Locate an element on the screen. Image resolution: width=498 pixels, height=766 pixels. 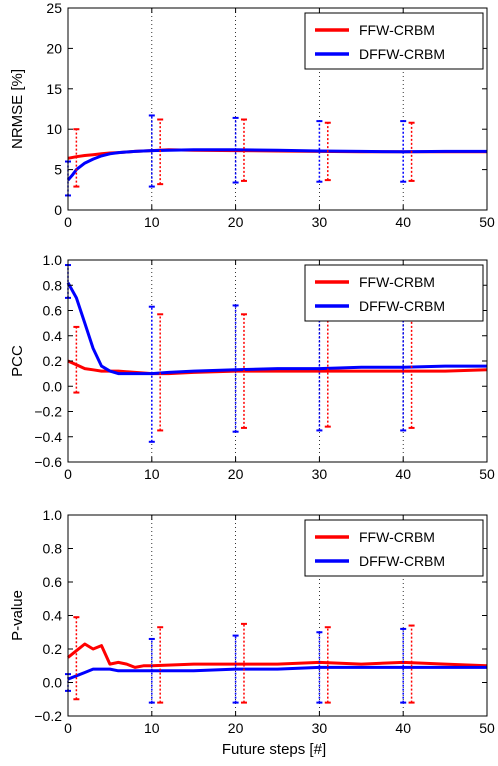
y-tick-label: 5 is located at coordinates (58, 170).